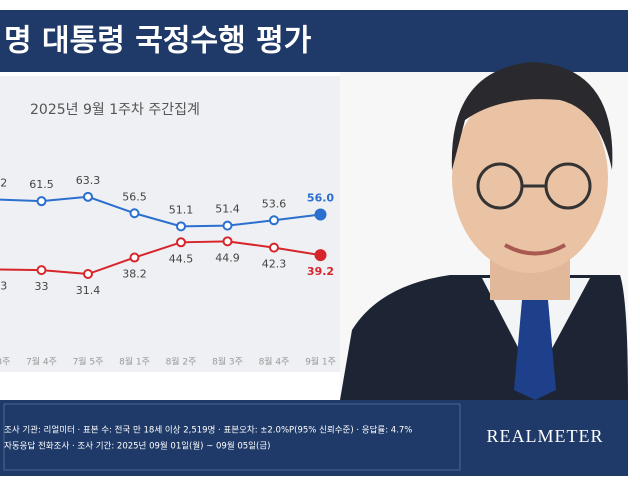 Image resolution: width=640 pixels, height=480 pixels. What do you see at coordinates (227, 362) in the screenshot?
I see `x-tick-label: 8월 3주` at bounding box center [227, 362].